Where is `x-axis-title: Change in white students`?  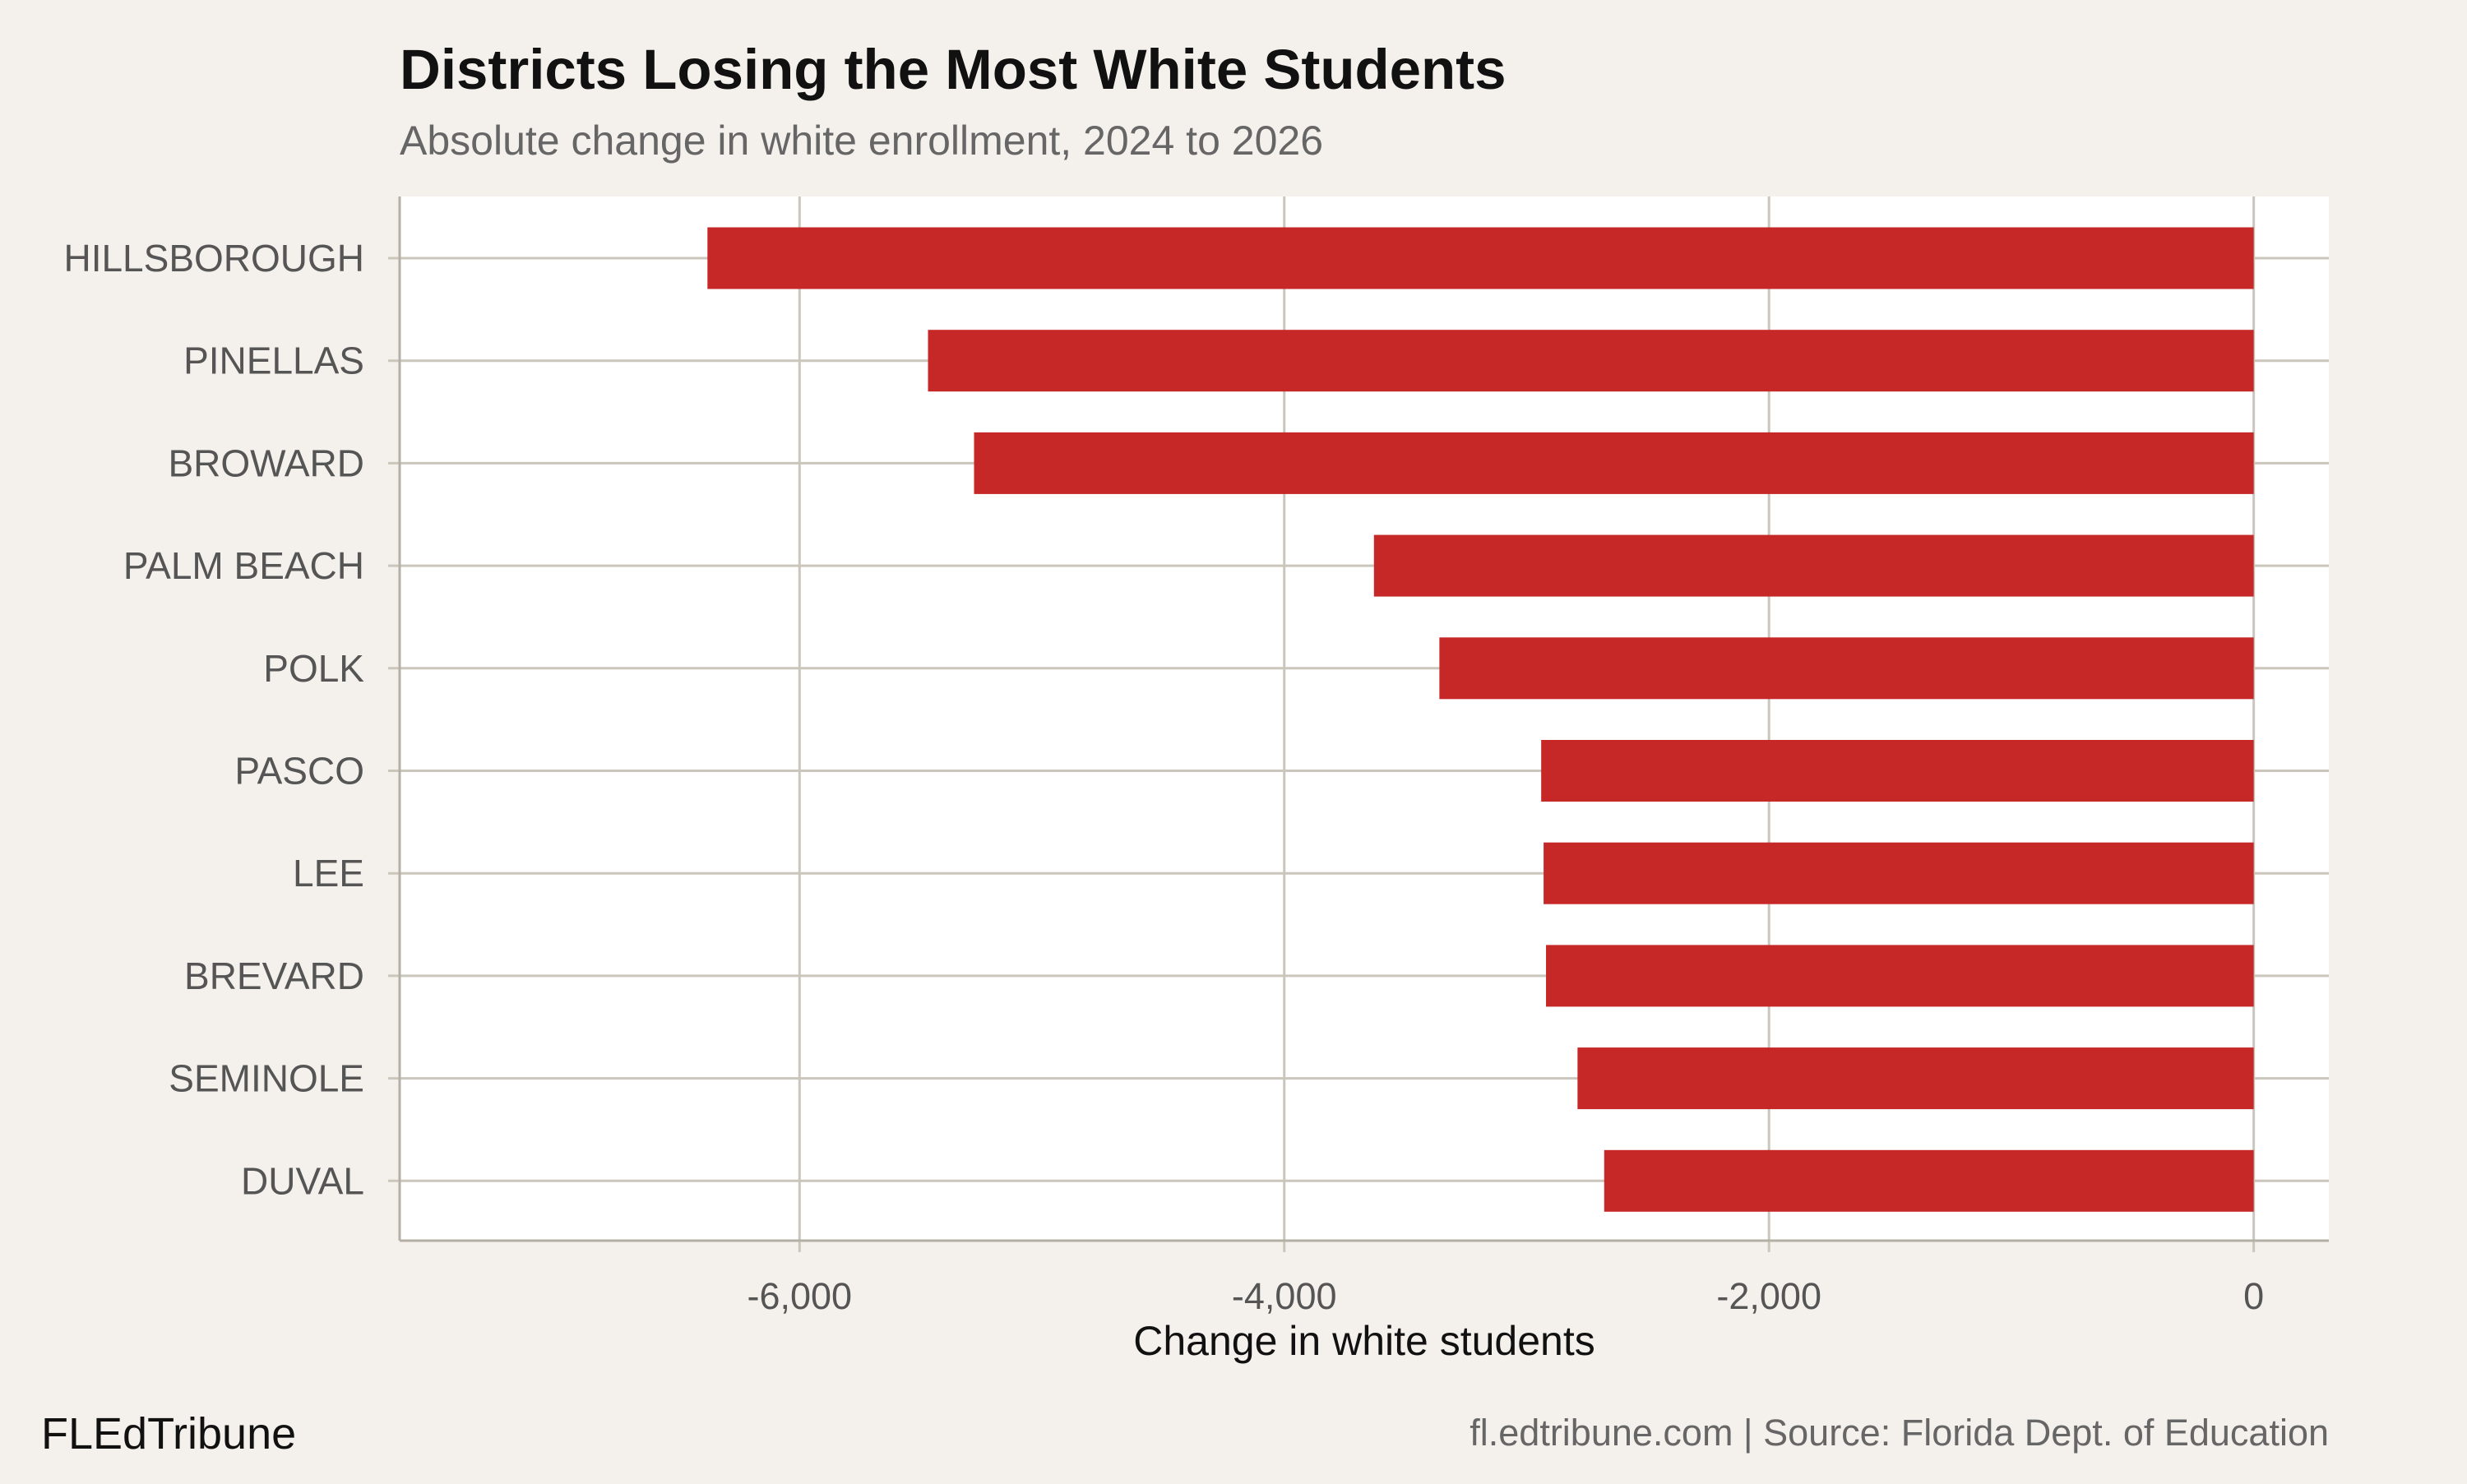
x-axis-title: Change in white students is located at coordinates (1364, 1341).